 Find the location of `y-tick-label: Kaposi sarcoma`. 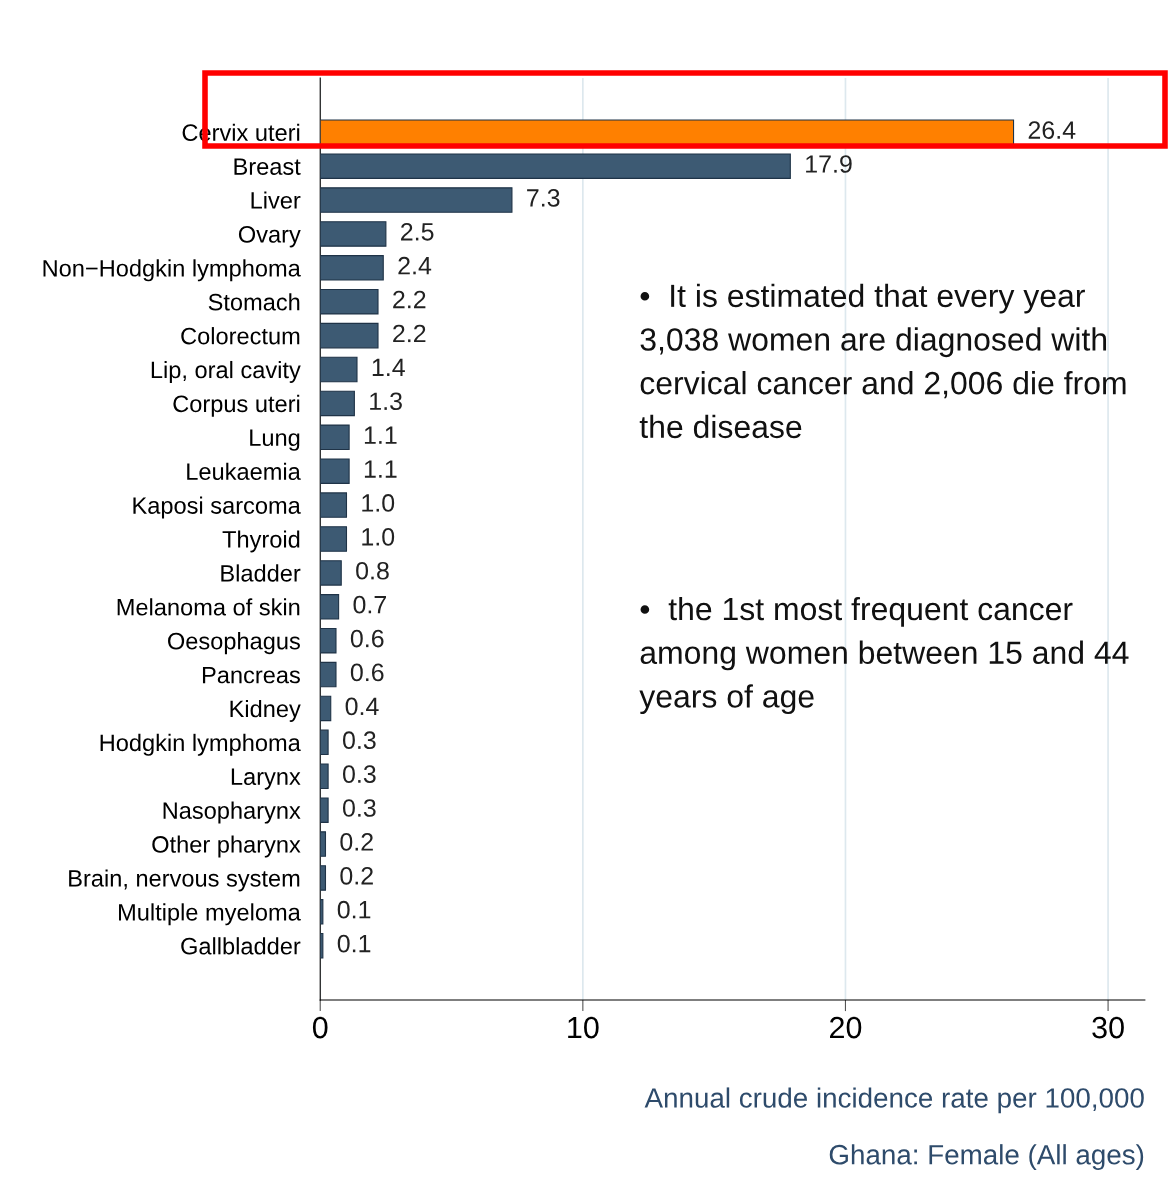

y-tick-label: Kaposi sarcoma is located at coordinates (217, 507).